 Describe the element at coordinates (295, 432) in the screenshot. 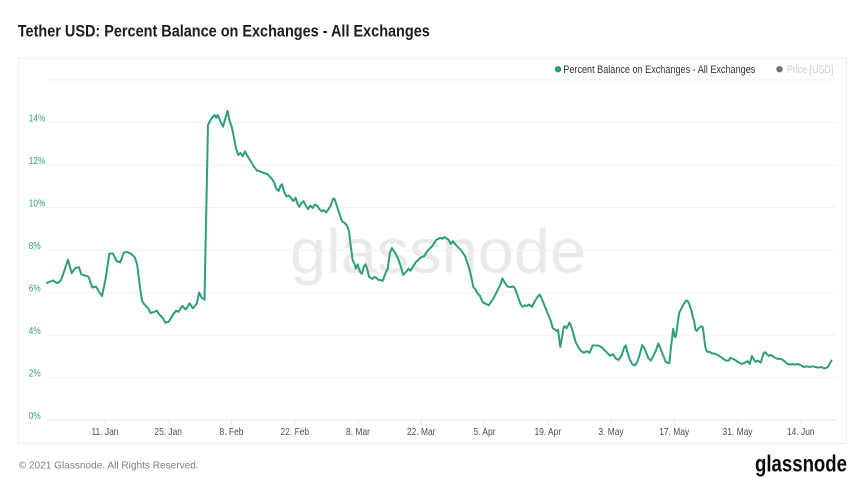

I see `svg-text: 22. Feb` at that location.